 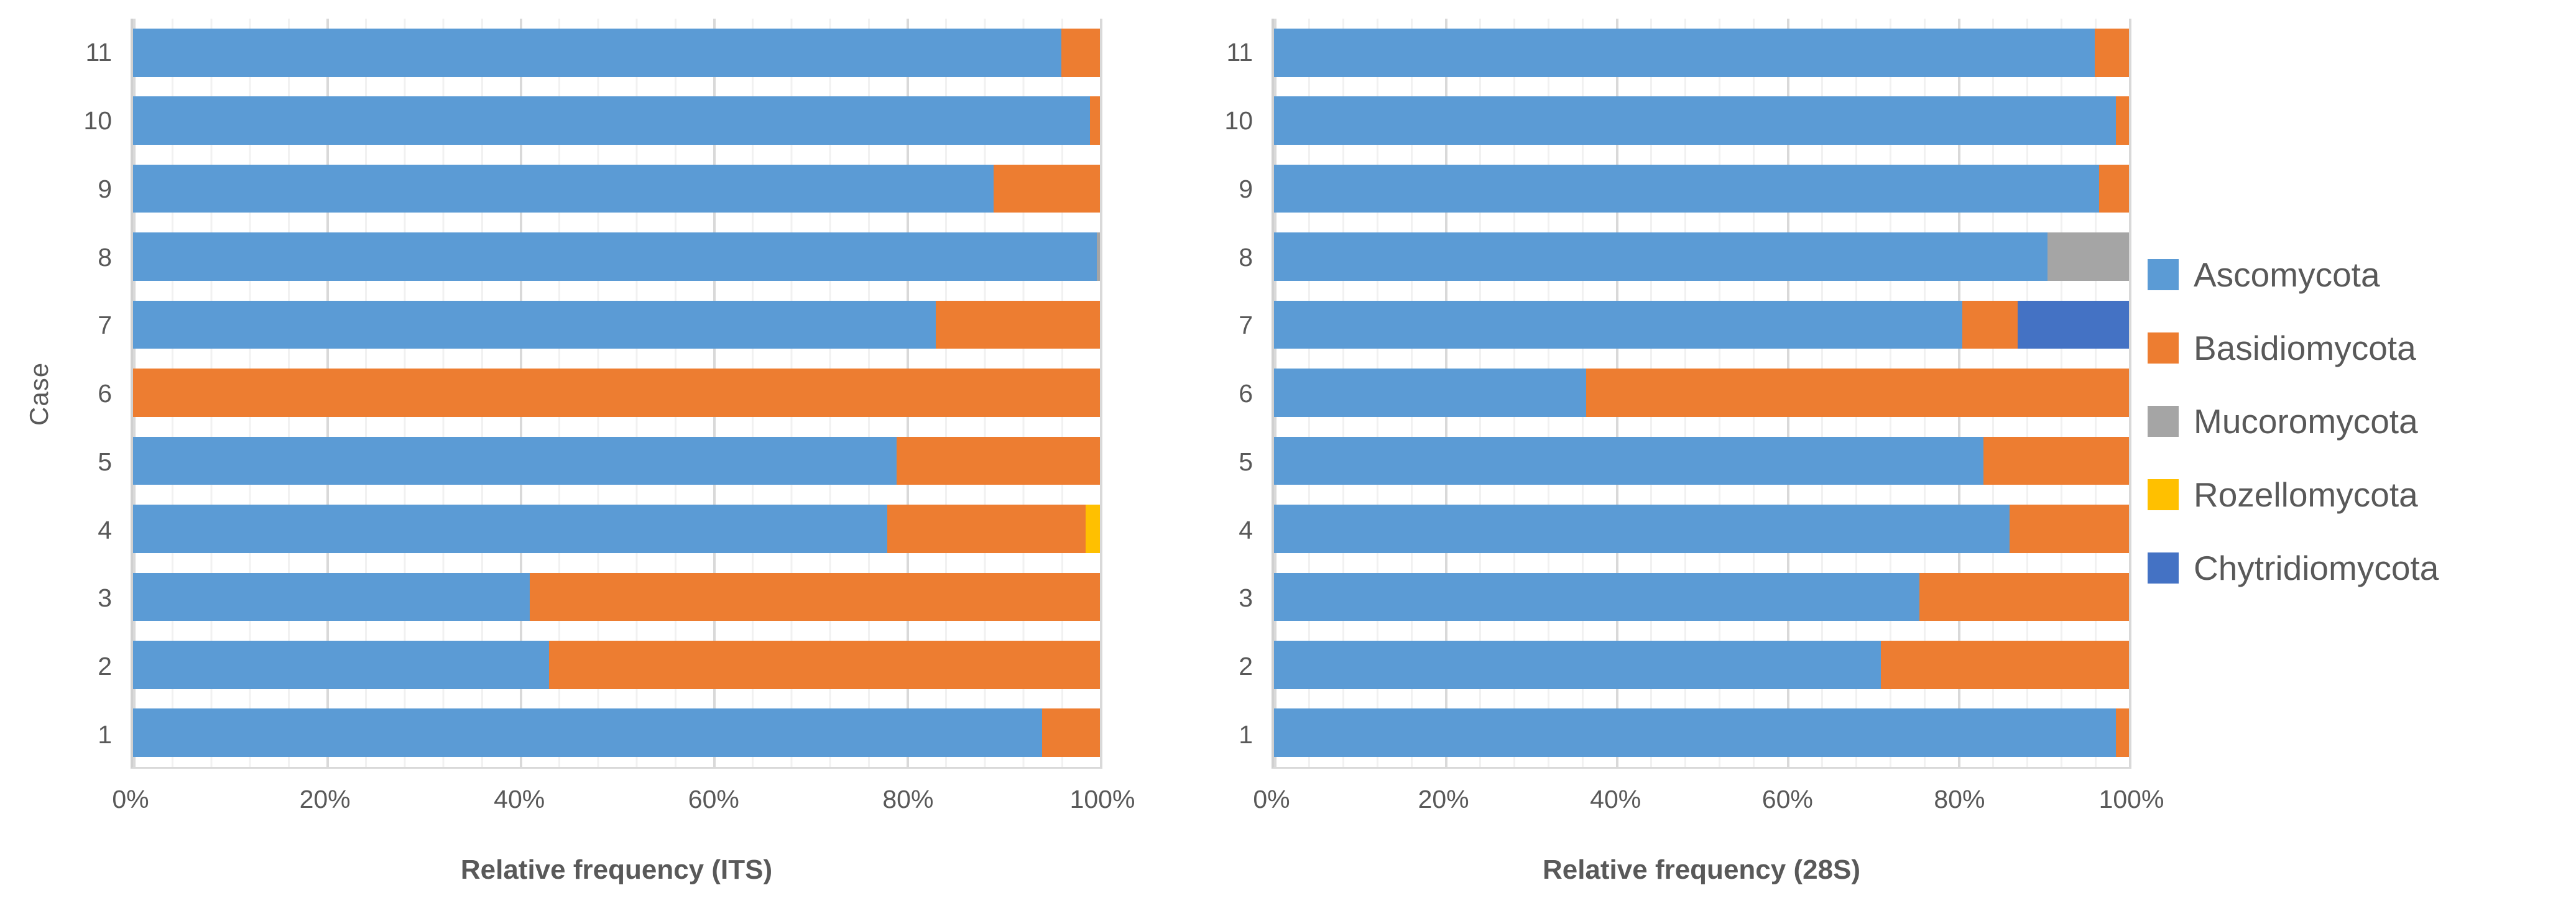 What do you see at coordinates (623, 795) in the screenshot?
I see `x-axis-ticks-its: 0% 20% 40% 60% 80% 100%` at bounding box center [623, 795].